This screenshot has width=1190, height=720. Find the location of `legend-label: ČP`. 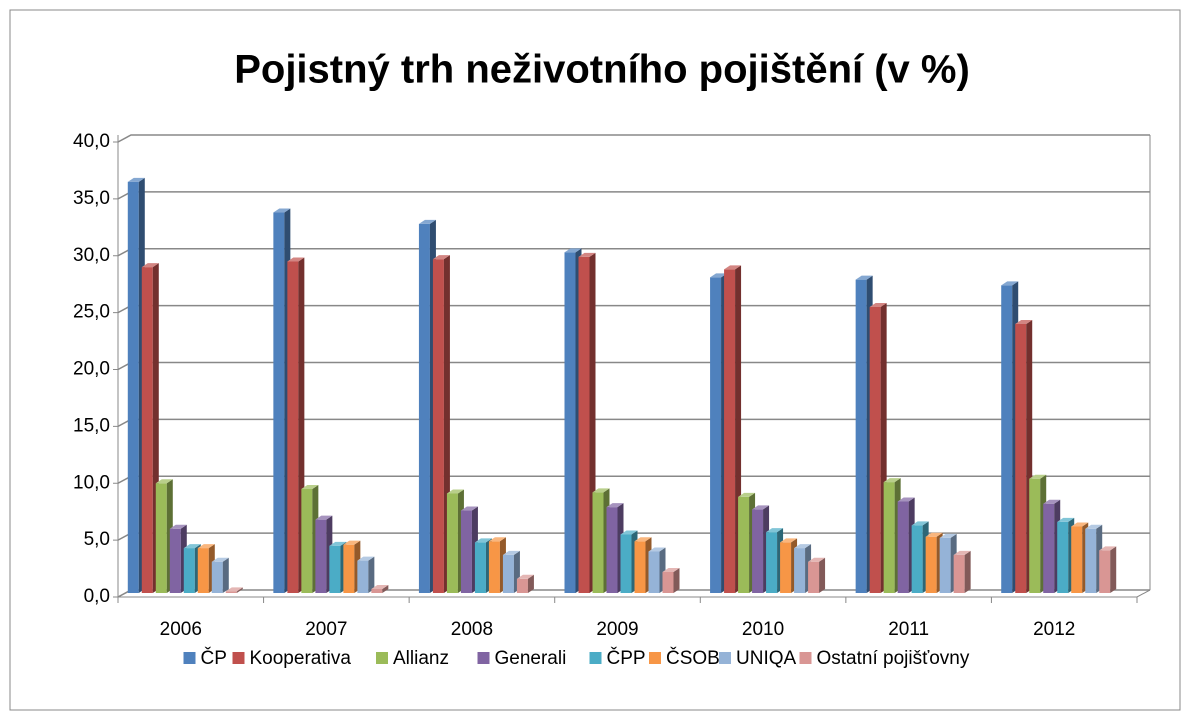

legend-label: ČP is located at coordinates (214, 658).